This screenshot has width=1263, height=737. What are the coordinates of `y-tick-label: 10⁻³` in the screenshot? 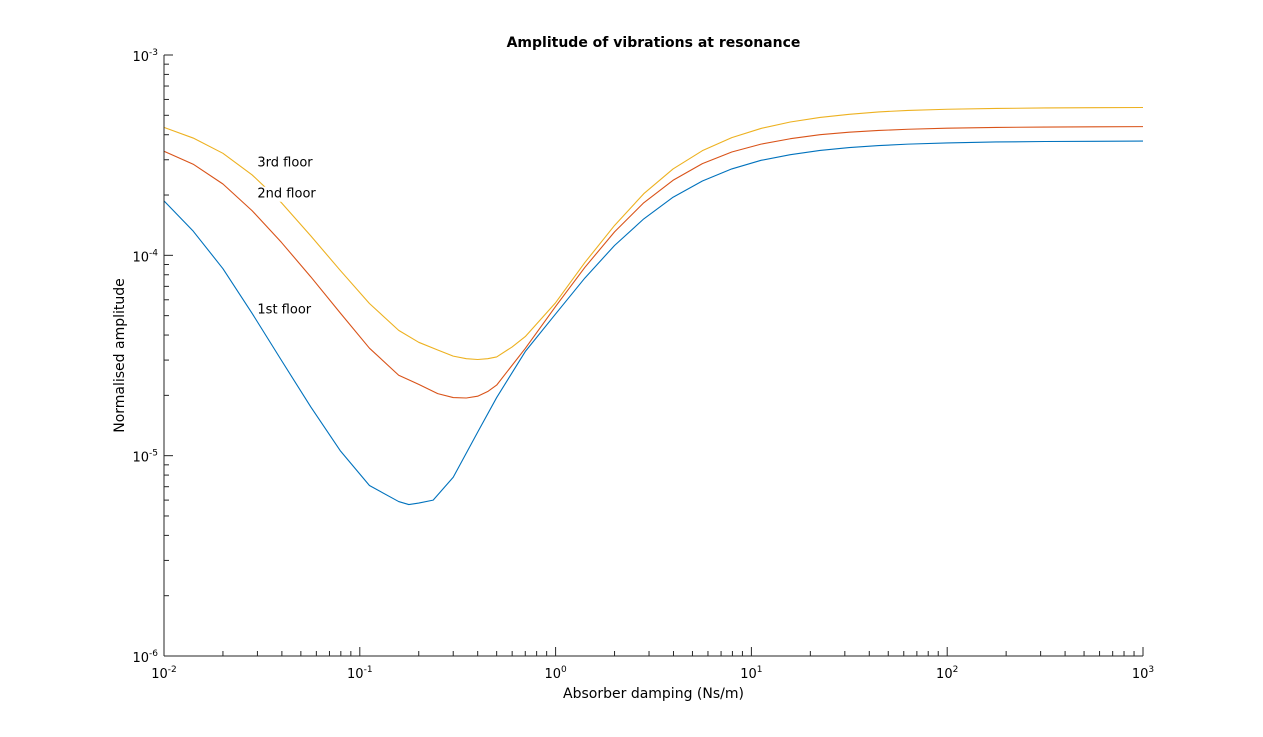 It's located at (145, 56).